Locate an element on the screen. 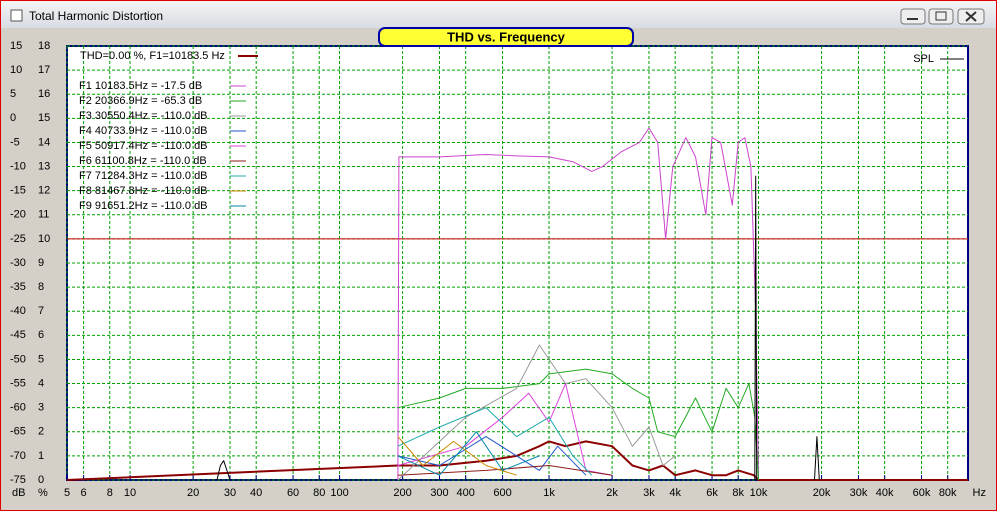 The height and width of the screenshot is (516, 997). x-axis-label: Hz is located at coordinates (979, 493).